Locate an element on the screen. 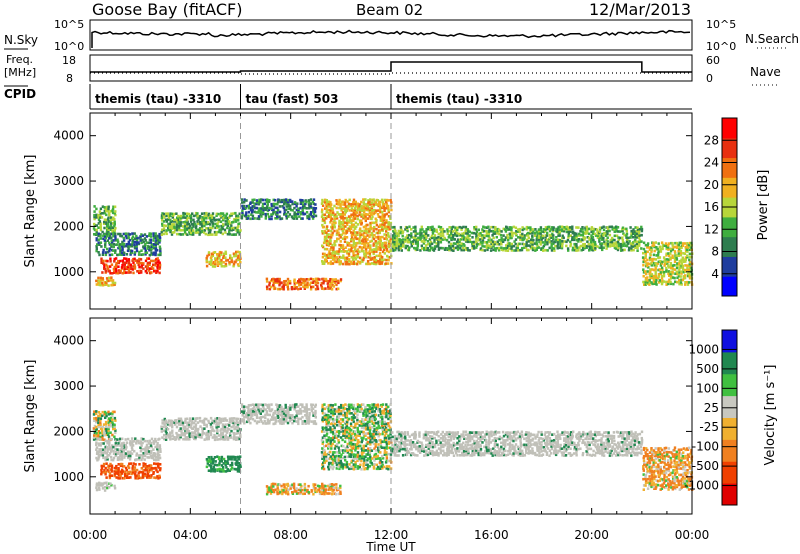 Image resolution: width=800 pixels, height=554 pixels. colorbar-swatch is located at coordinates (729, 246).